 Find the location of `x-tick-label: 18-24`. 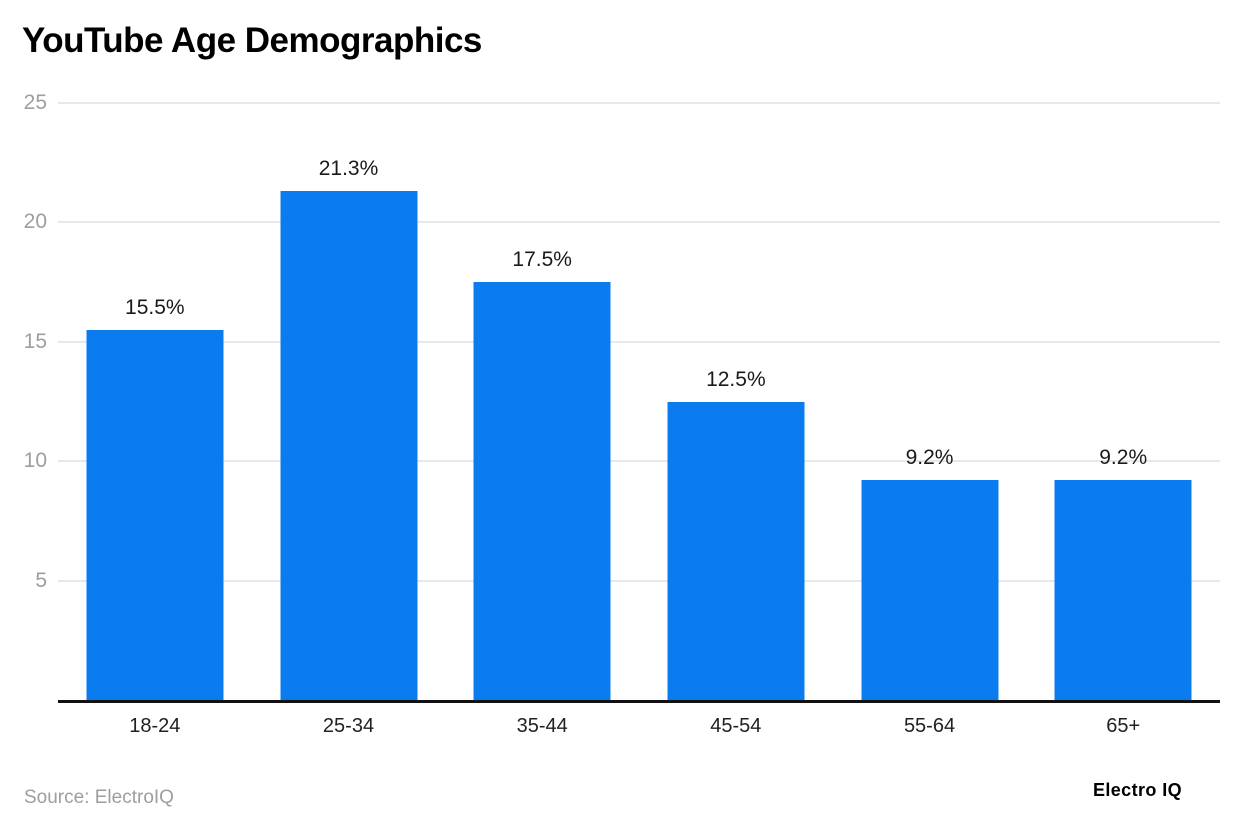

x-tick-label: 18-24 is located at coordinates (155, 726).